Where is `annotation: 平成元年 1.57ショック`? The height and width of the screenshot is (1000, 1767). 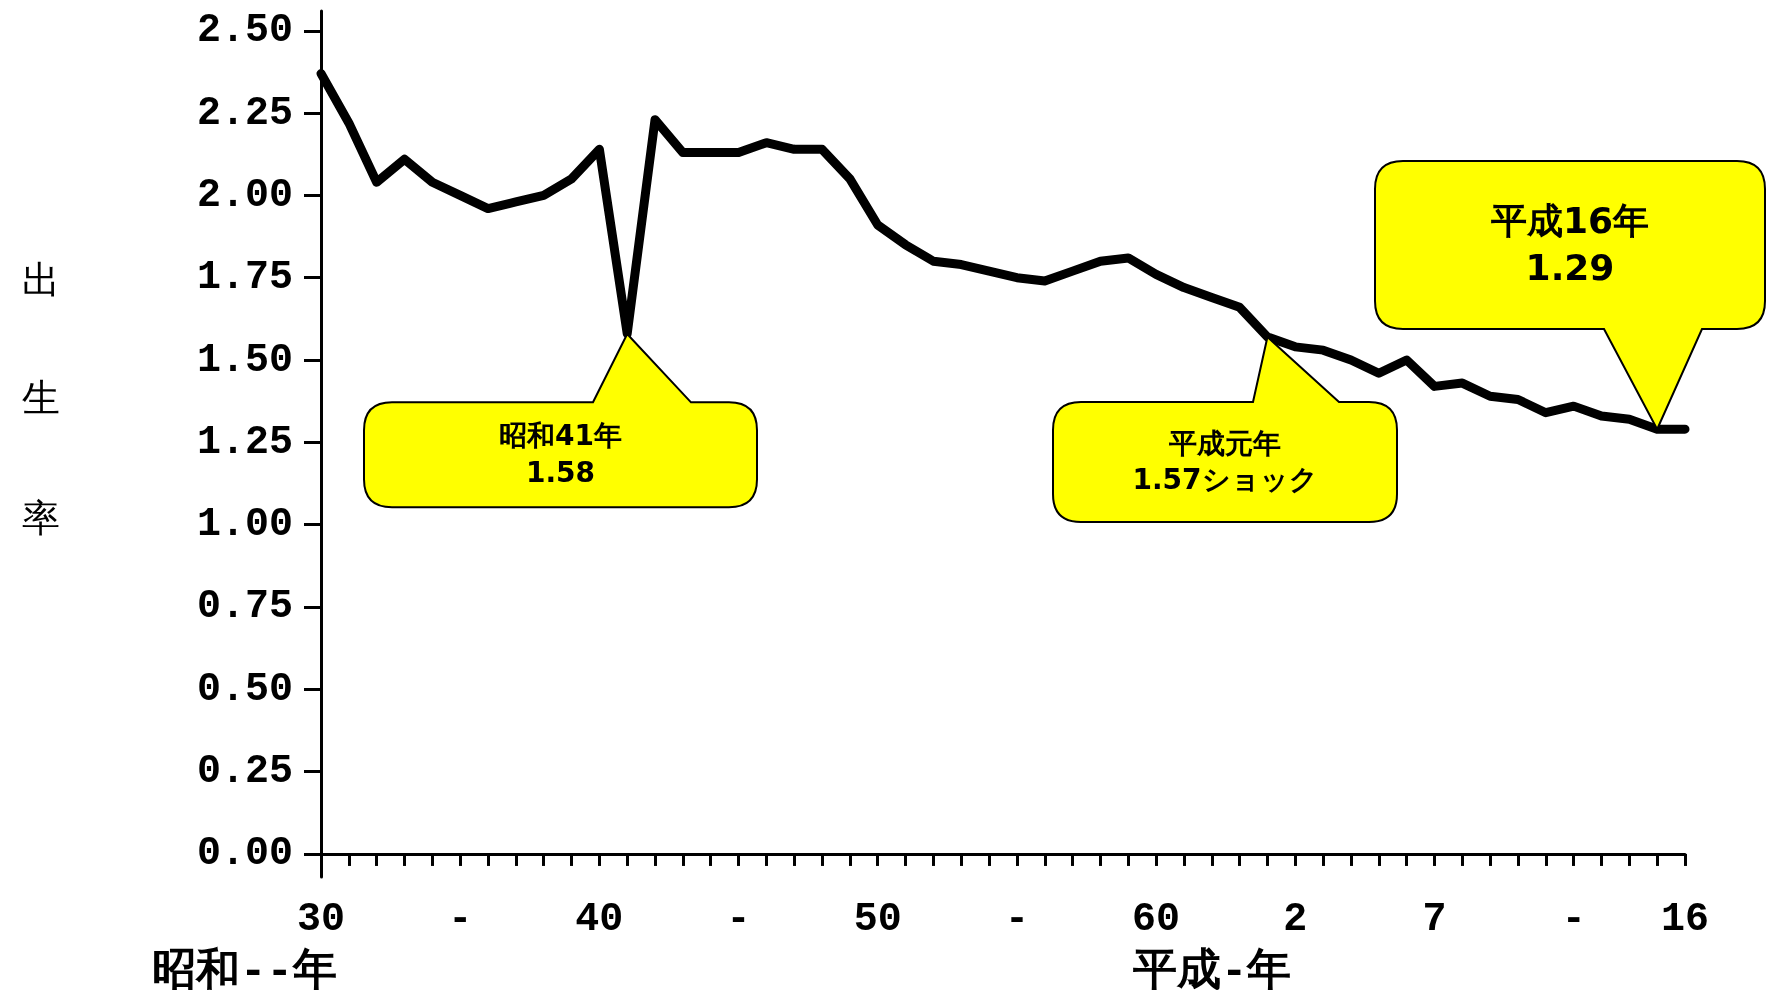 annotation: 平成元年 1.57ショック is located at coordinates (1225, 461).